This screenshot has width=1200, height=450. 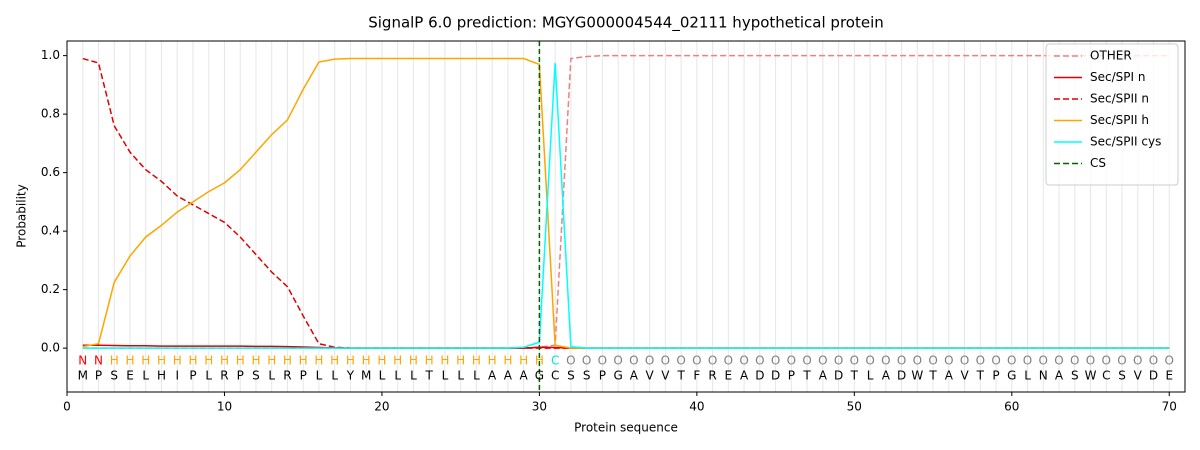 I want to click on legend-box, so click(x=1112, y=114).